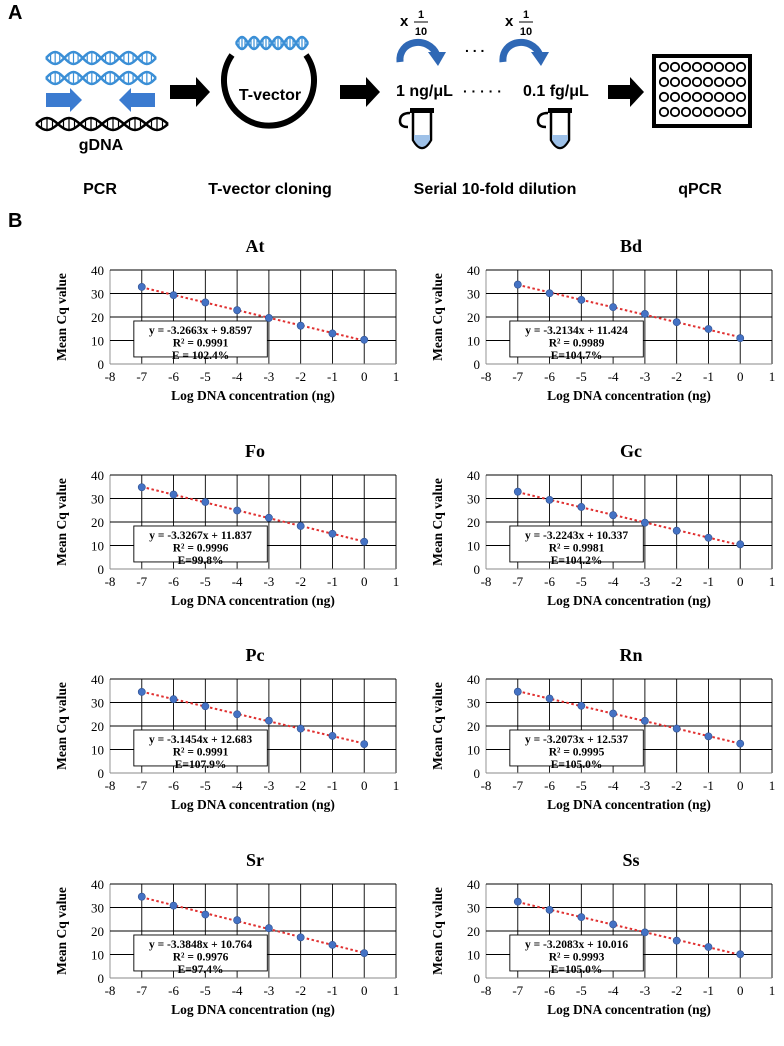 This screenshot has width=784, height=1046. I want to click on efficiency-text: E=104.2%, so click(577, 561).